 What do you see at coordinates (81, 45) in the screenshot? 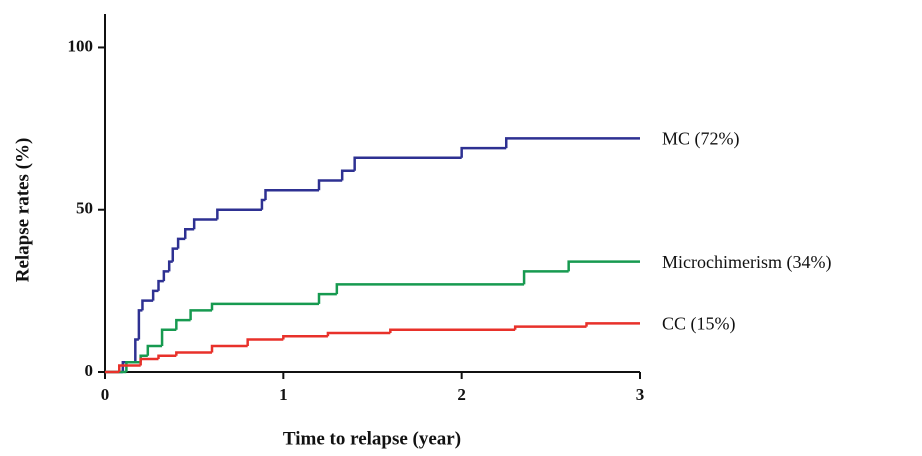
I see `y-tick-label: 100` at bounding box center [81, 45].